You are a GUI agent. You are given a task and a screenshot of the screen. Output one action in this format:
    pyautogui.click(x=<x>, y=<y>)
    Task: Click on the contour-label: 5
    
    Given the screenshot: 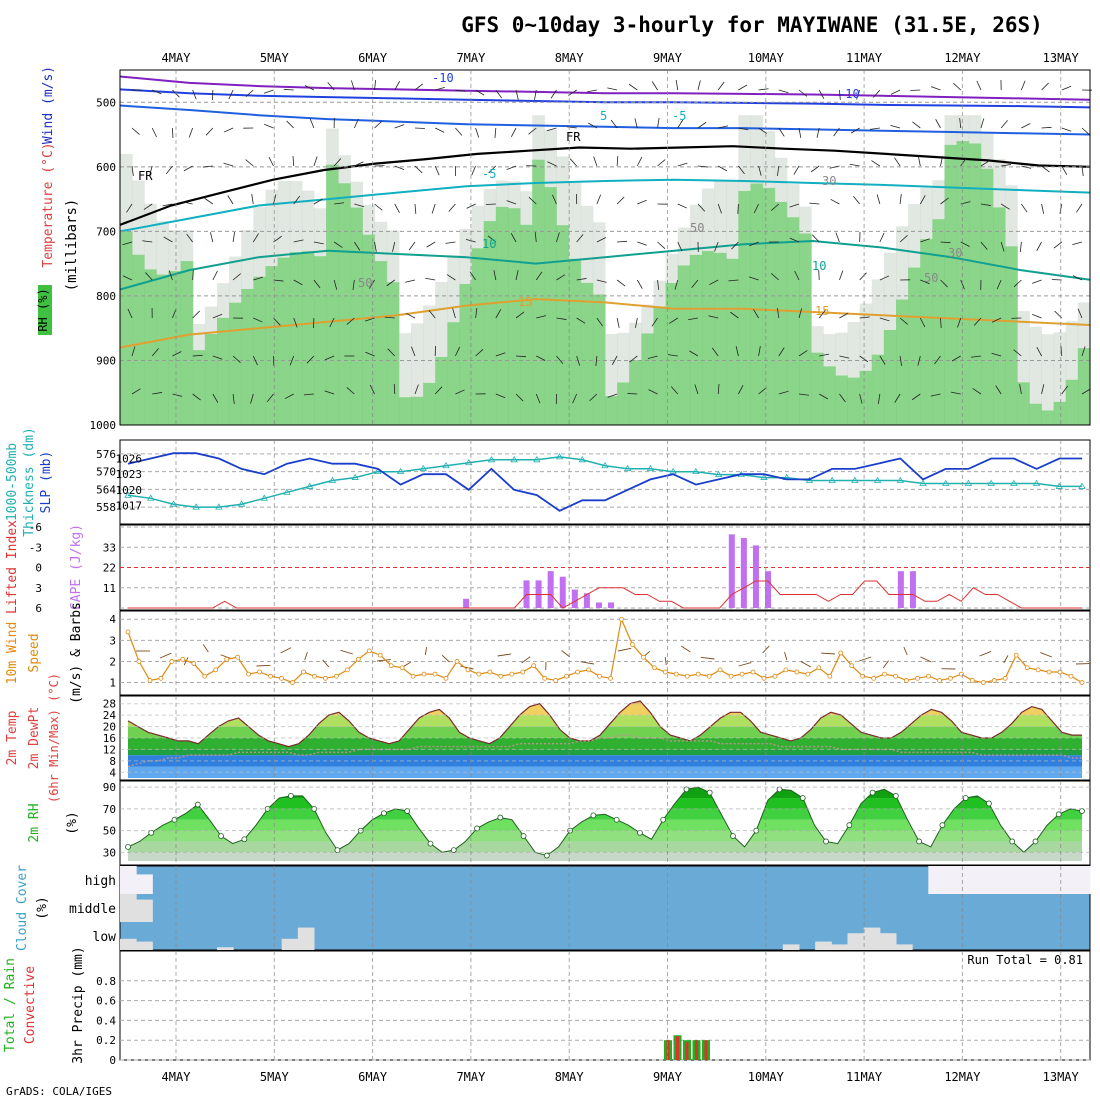 What is the action you would take?
    pyautogui.click(x=603, y=116)
    